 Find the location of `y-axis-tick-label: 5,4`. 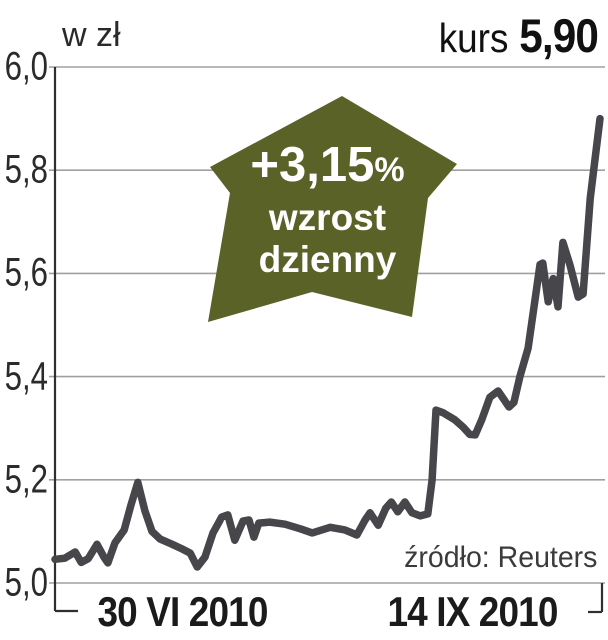

y-axis-tick-label: 5,4 is located at coordinates (26, 376).